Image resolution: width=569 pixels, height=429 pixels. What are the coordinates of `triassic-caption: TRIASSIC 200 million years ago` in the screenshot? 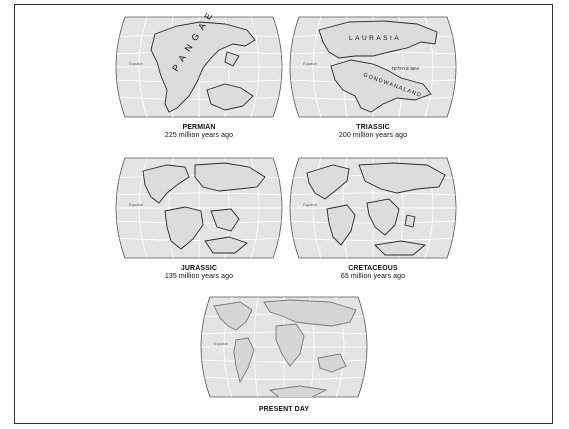 It's located at (373, 132).